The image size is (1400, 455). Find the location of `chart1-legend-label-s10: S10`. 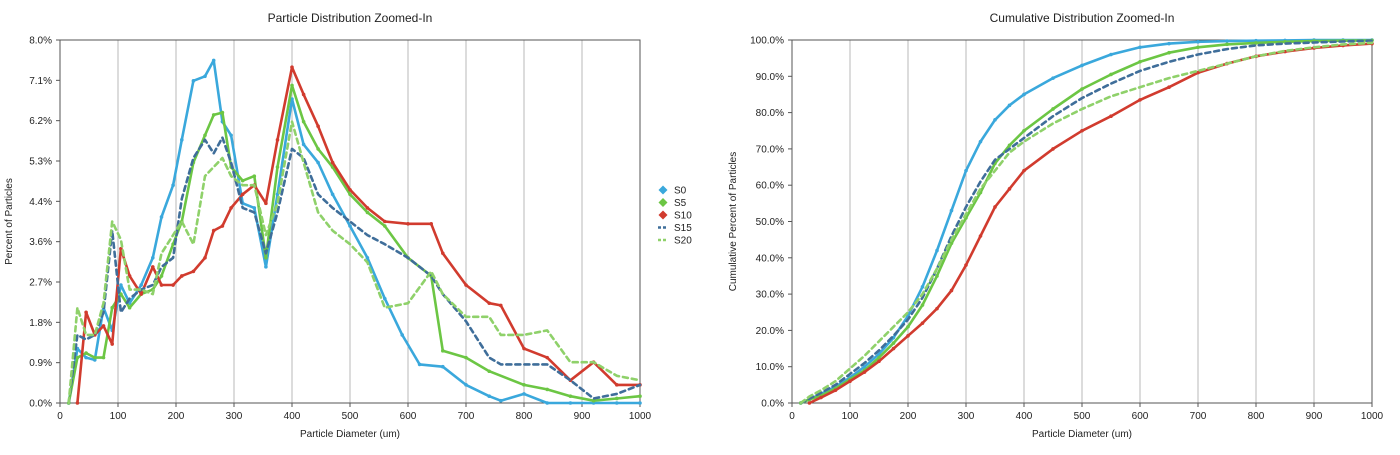

chart1-legend-label-s10: S10 is located at coordinates (683, 216).